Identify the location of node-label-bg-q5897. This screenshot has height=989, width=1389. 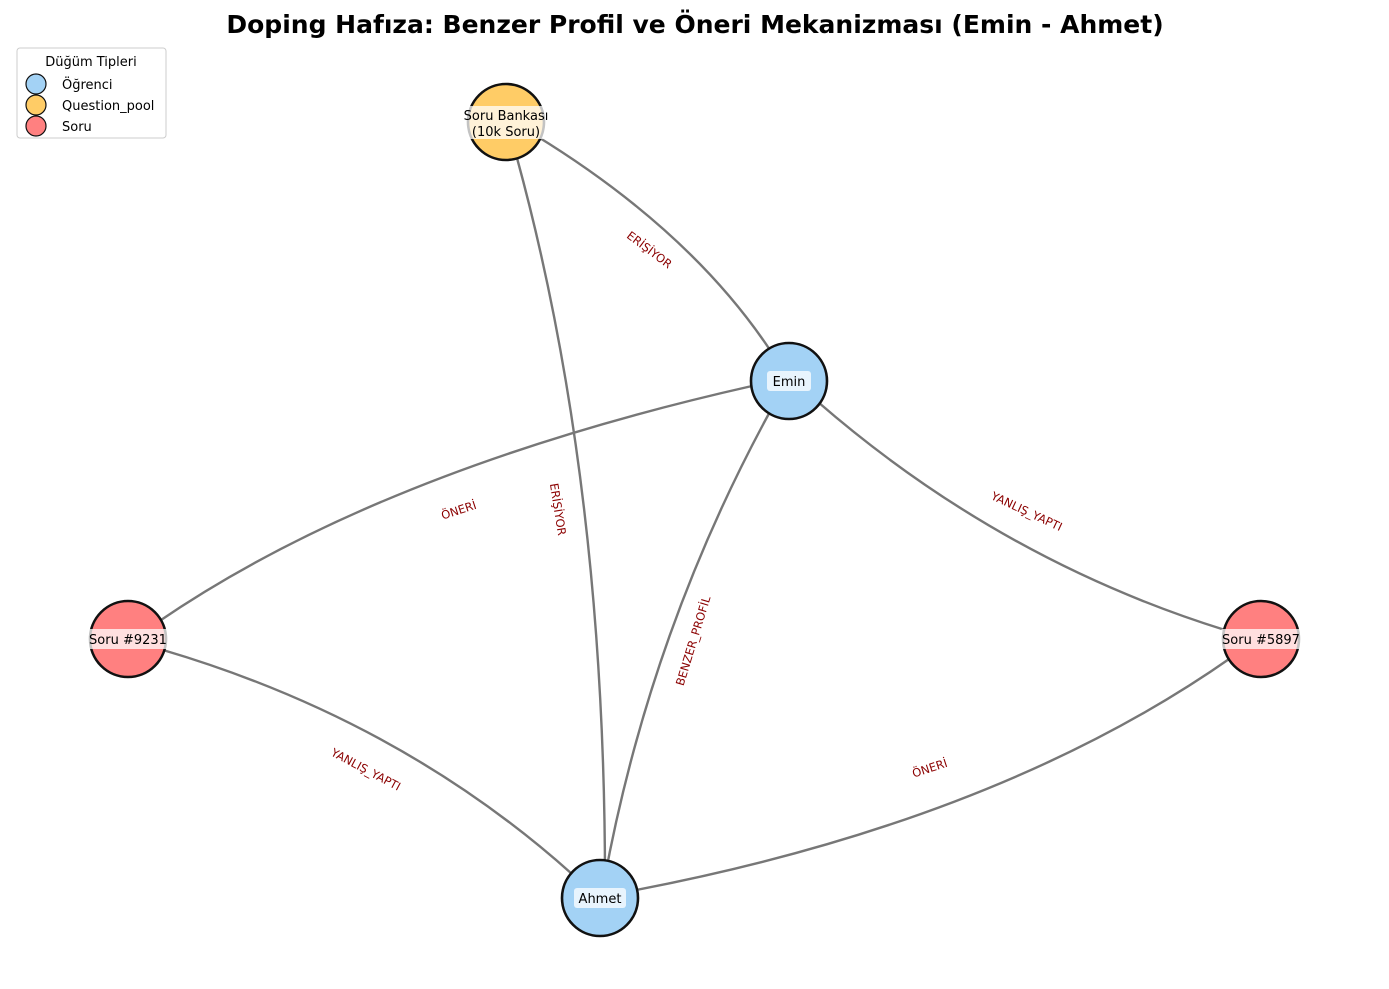
(1261, 639).